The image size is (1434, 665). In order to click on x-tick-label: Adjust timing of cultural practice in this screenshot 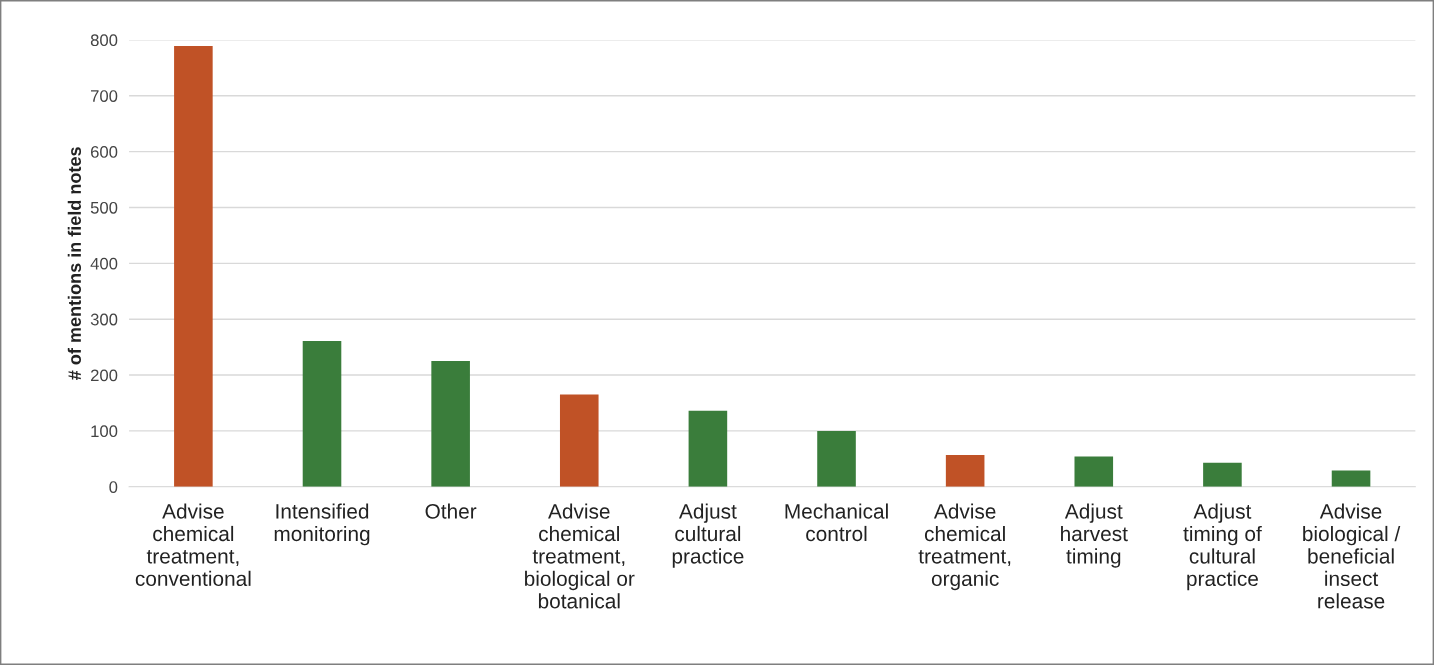, I will do `click(1222, 547)`.